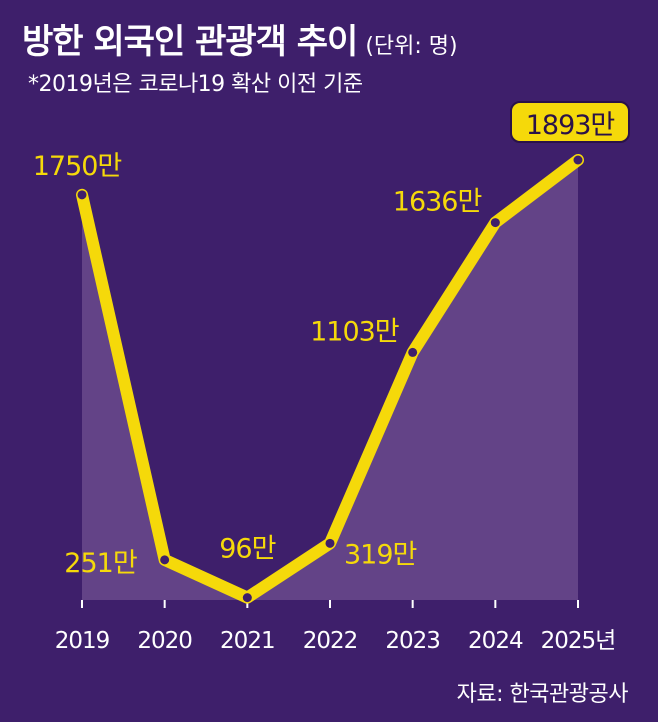 Image resolution: width=658 pixels, height=722 pixels. Describe the element at coordinates (437, 202) in the screenshot. I see `data-label-5: 1636만` at that location.